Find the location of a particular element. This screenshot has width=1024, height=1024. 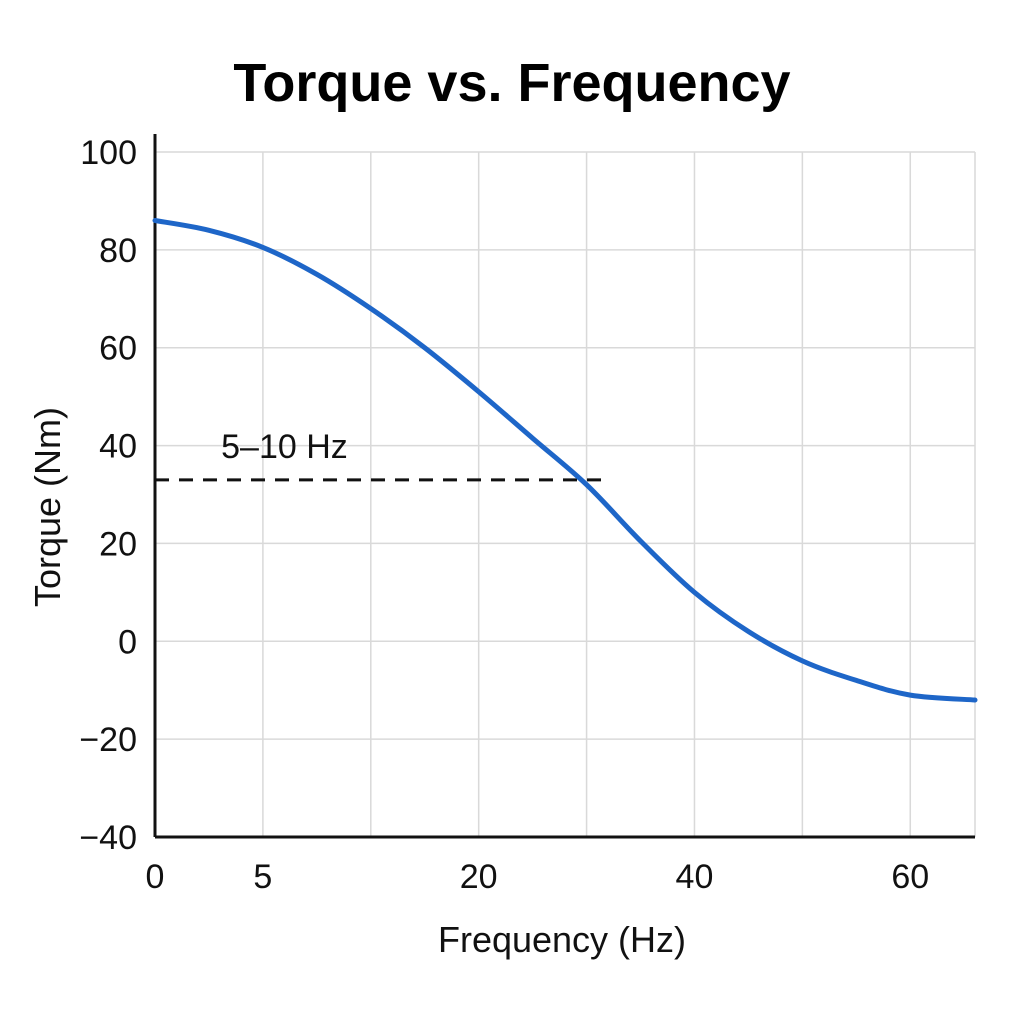

y-tick-label: 20 is located at coordinates (118, 544).